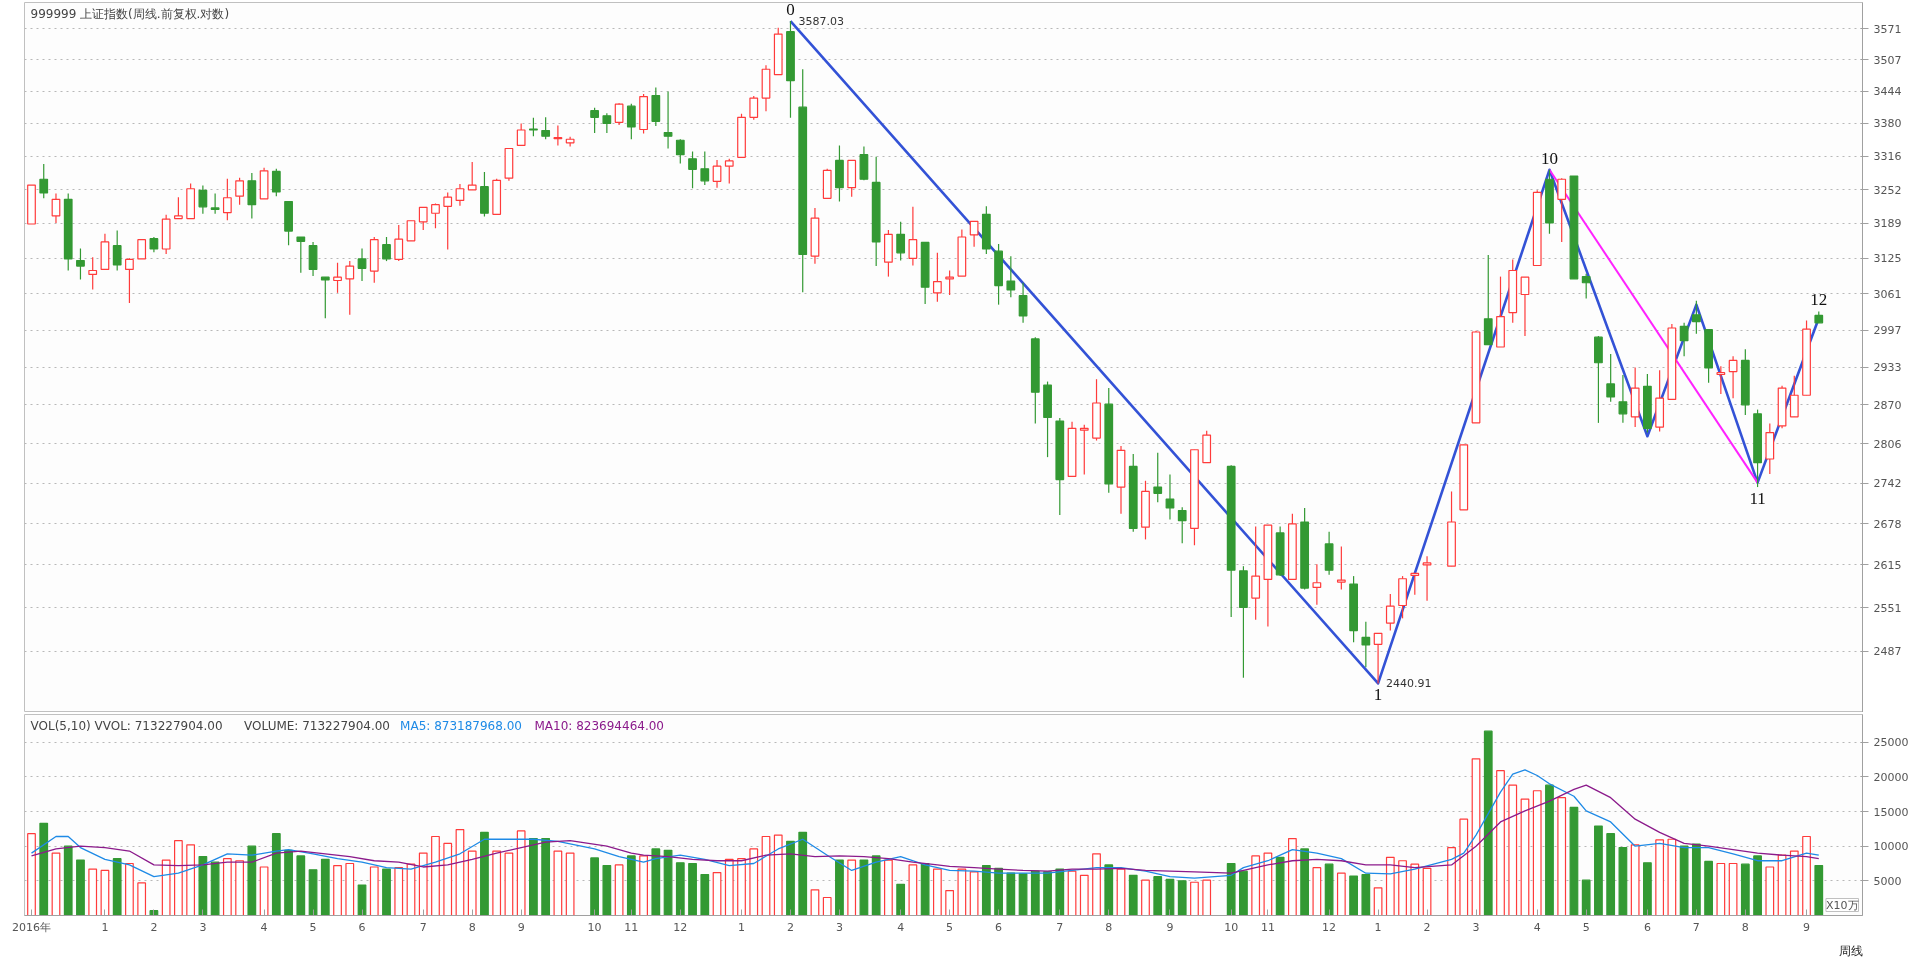 This screenshot has width=1920, height=962. I want to click on x-tick-label: 11, so click(1267, 927).